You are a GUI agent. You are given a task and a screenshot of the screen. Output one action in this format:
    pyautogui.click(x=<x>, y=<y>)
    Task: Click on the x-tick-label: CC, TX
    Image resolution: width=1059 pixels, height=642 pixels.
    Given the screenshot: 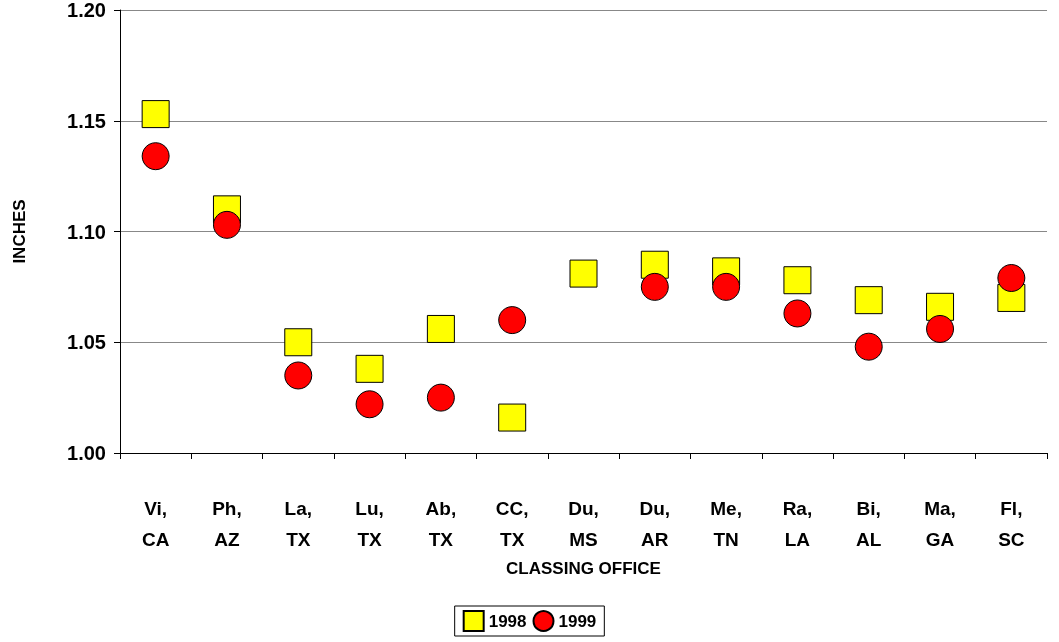 What is the action you would take?
    pyautogui.click(x=512, y=524)
    